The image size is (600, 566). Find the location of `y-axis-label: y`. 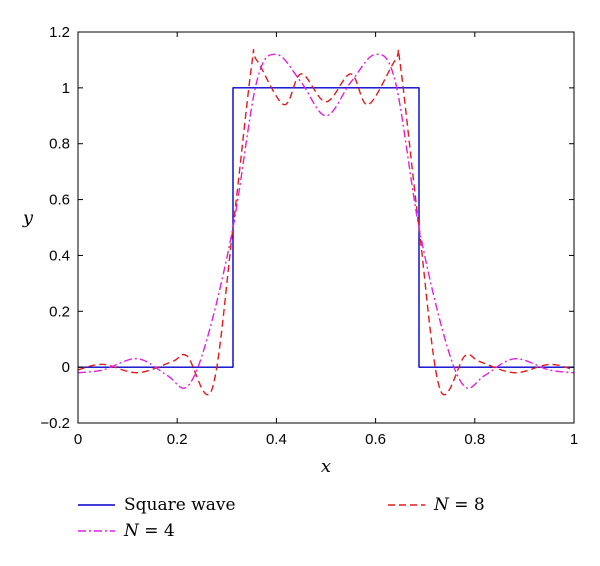

y-axis-label: y is located at coordinates (28, 218).